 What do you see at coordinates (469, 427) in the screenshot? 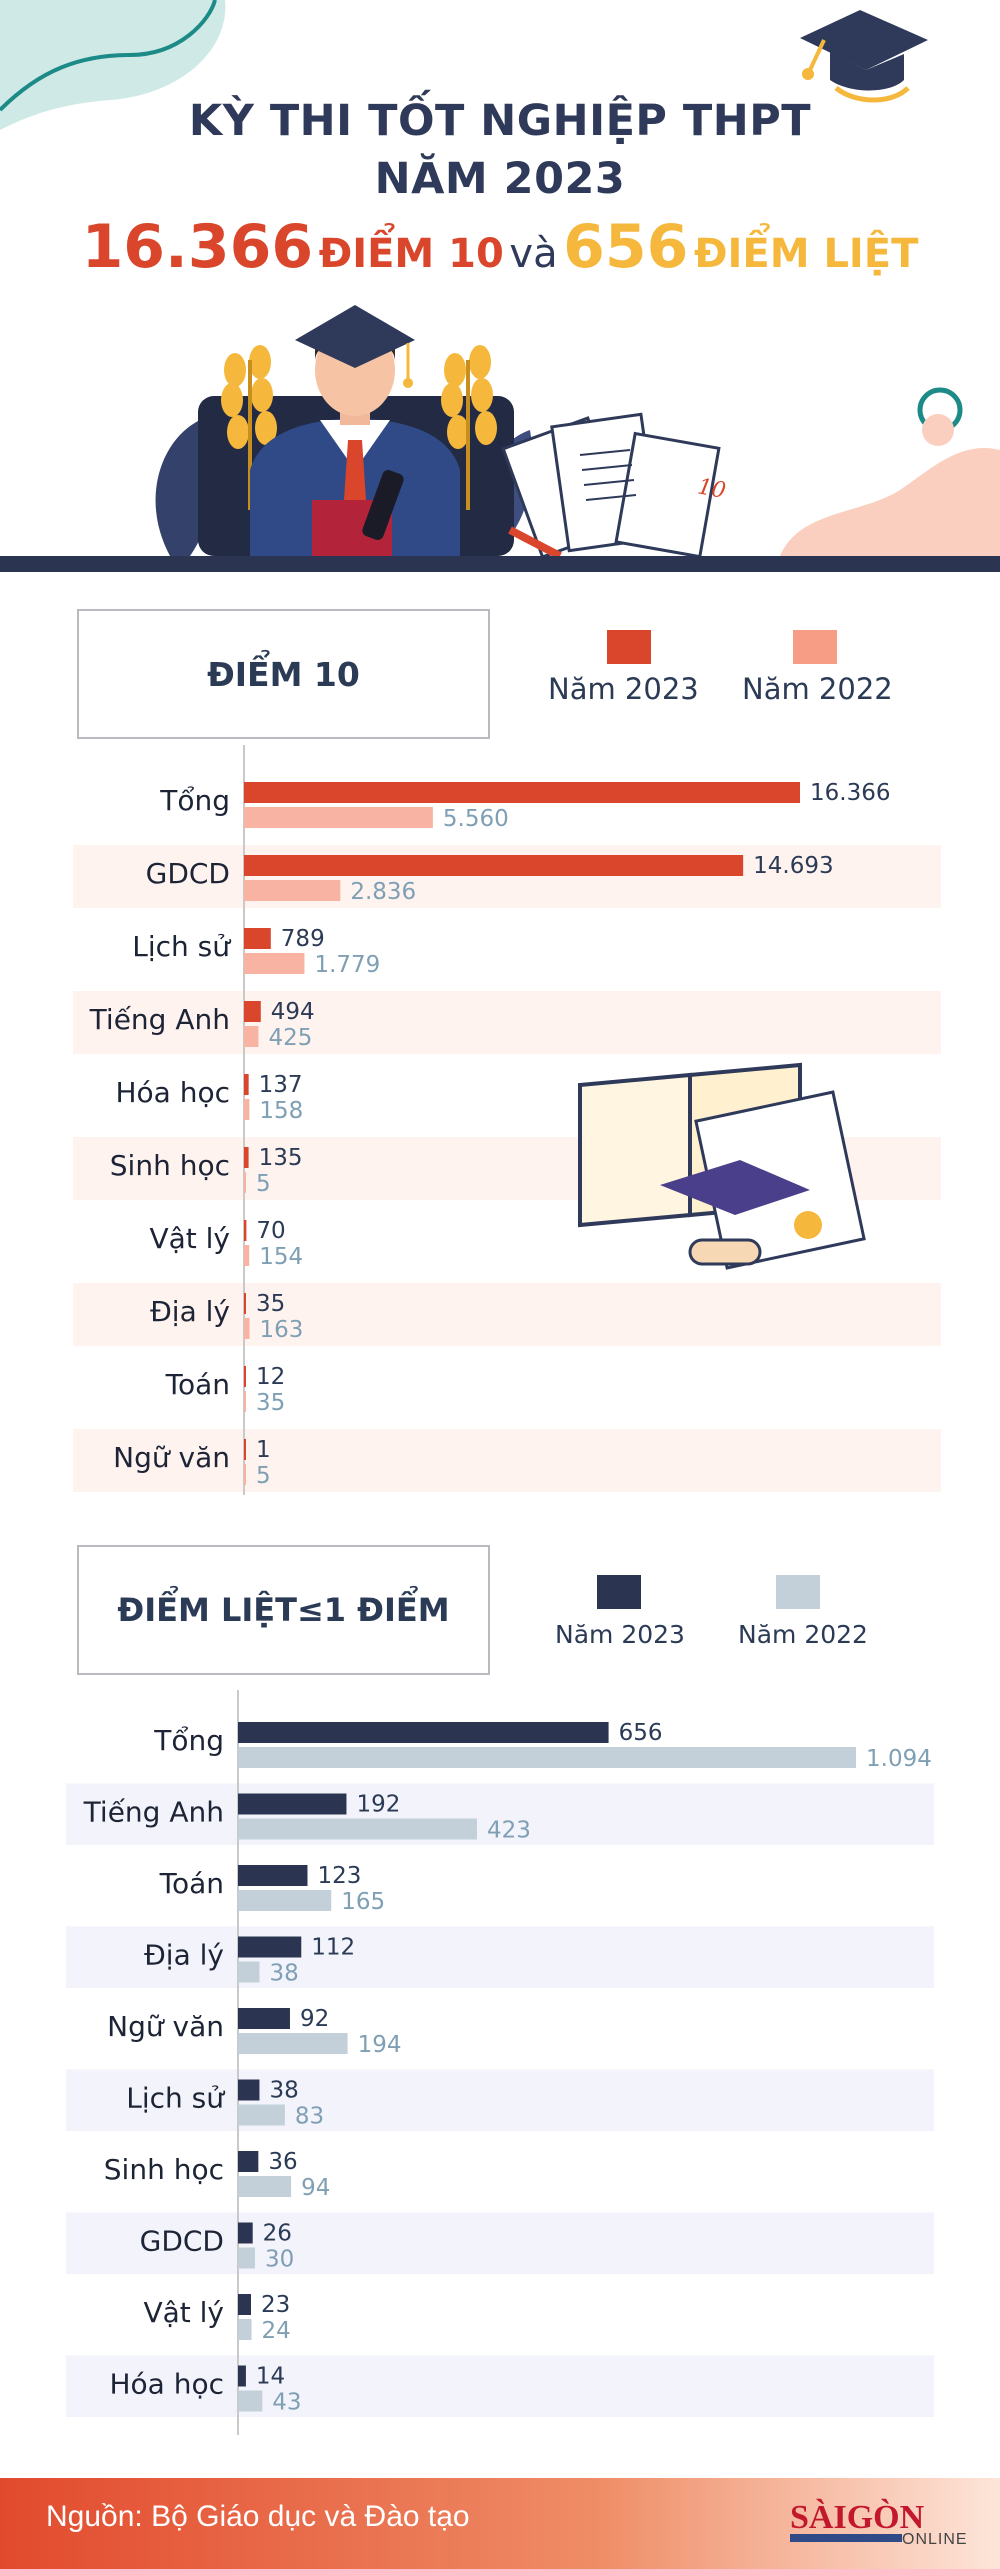
I see `wheat-right-icon` at bounding box center [469, 427].